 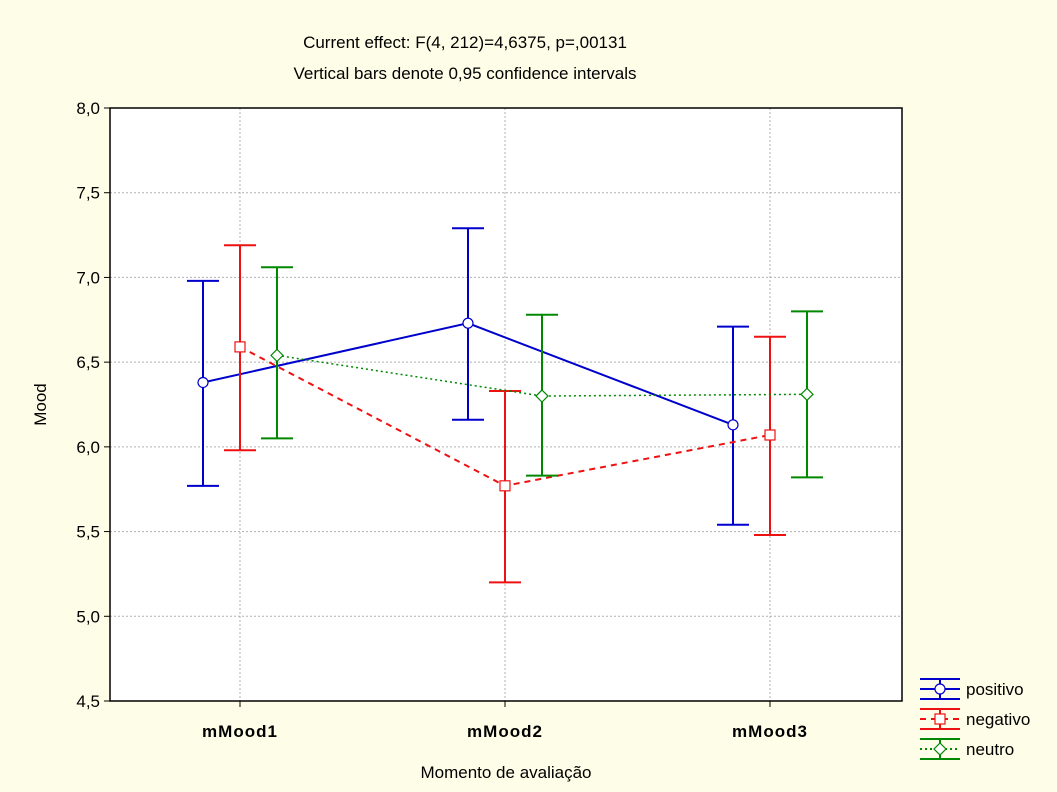 What do you see at coordinates (505, 731) in the screenshot?
I see `x-tick-label: mMood2` at bounding box center [505, 731].